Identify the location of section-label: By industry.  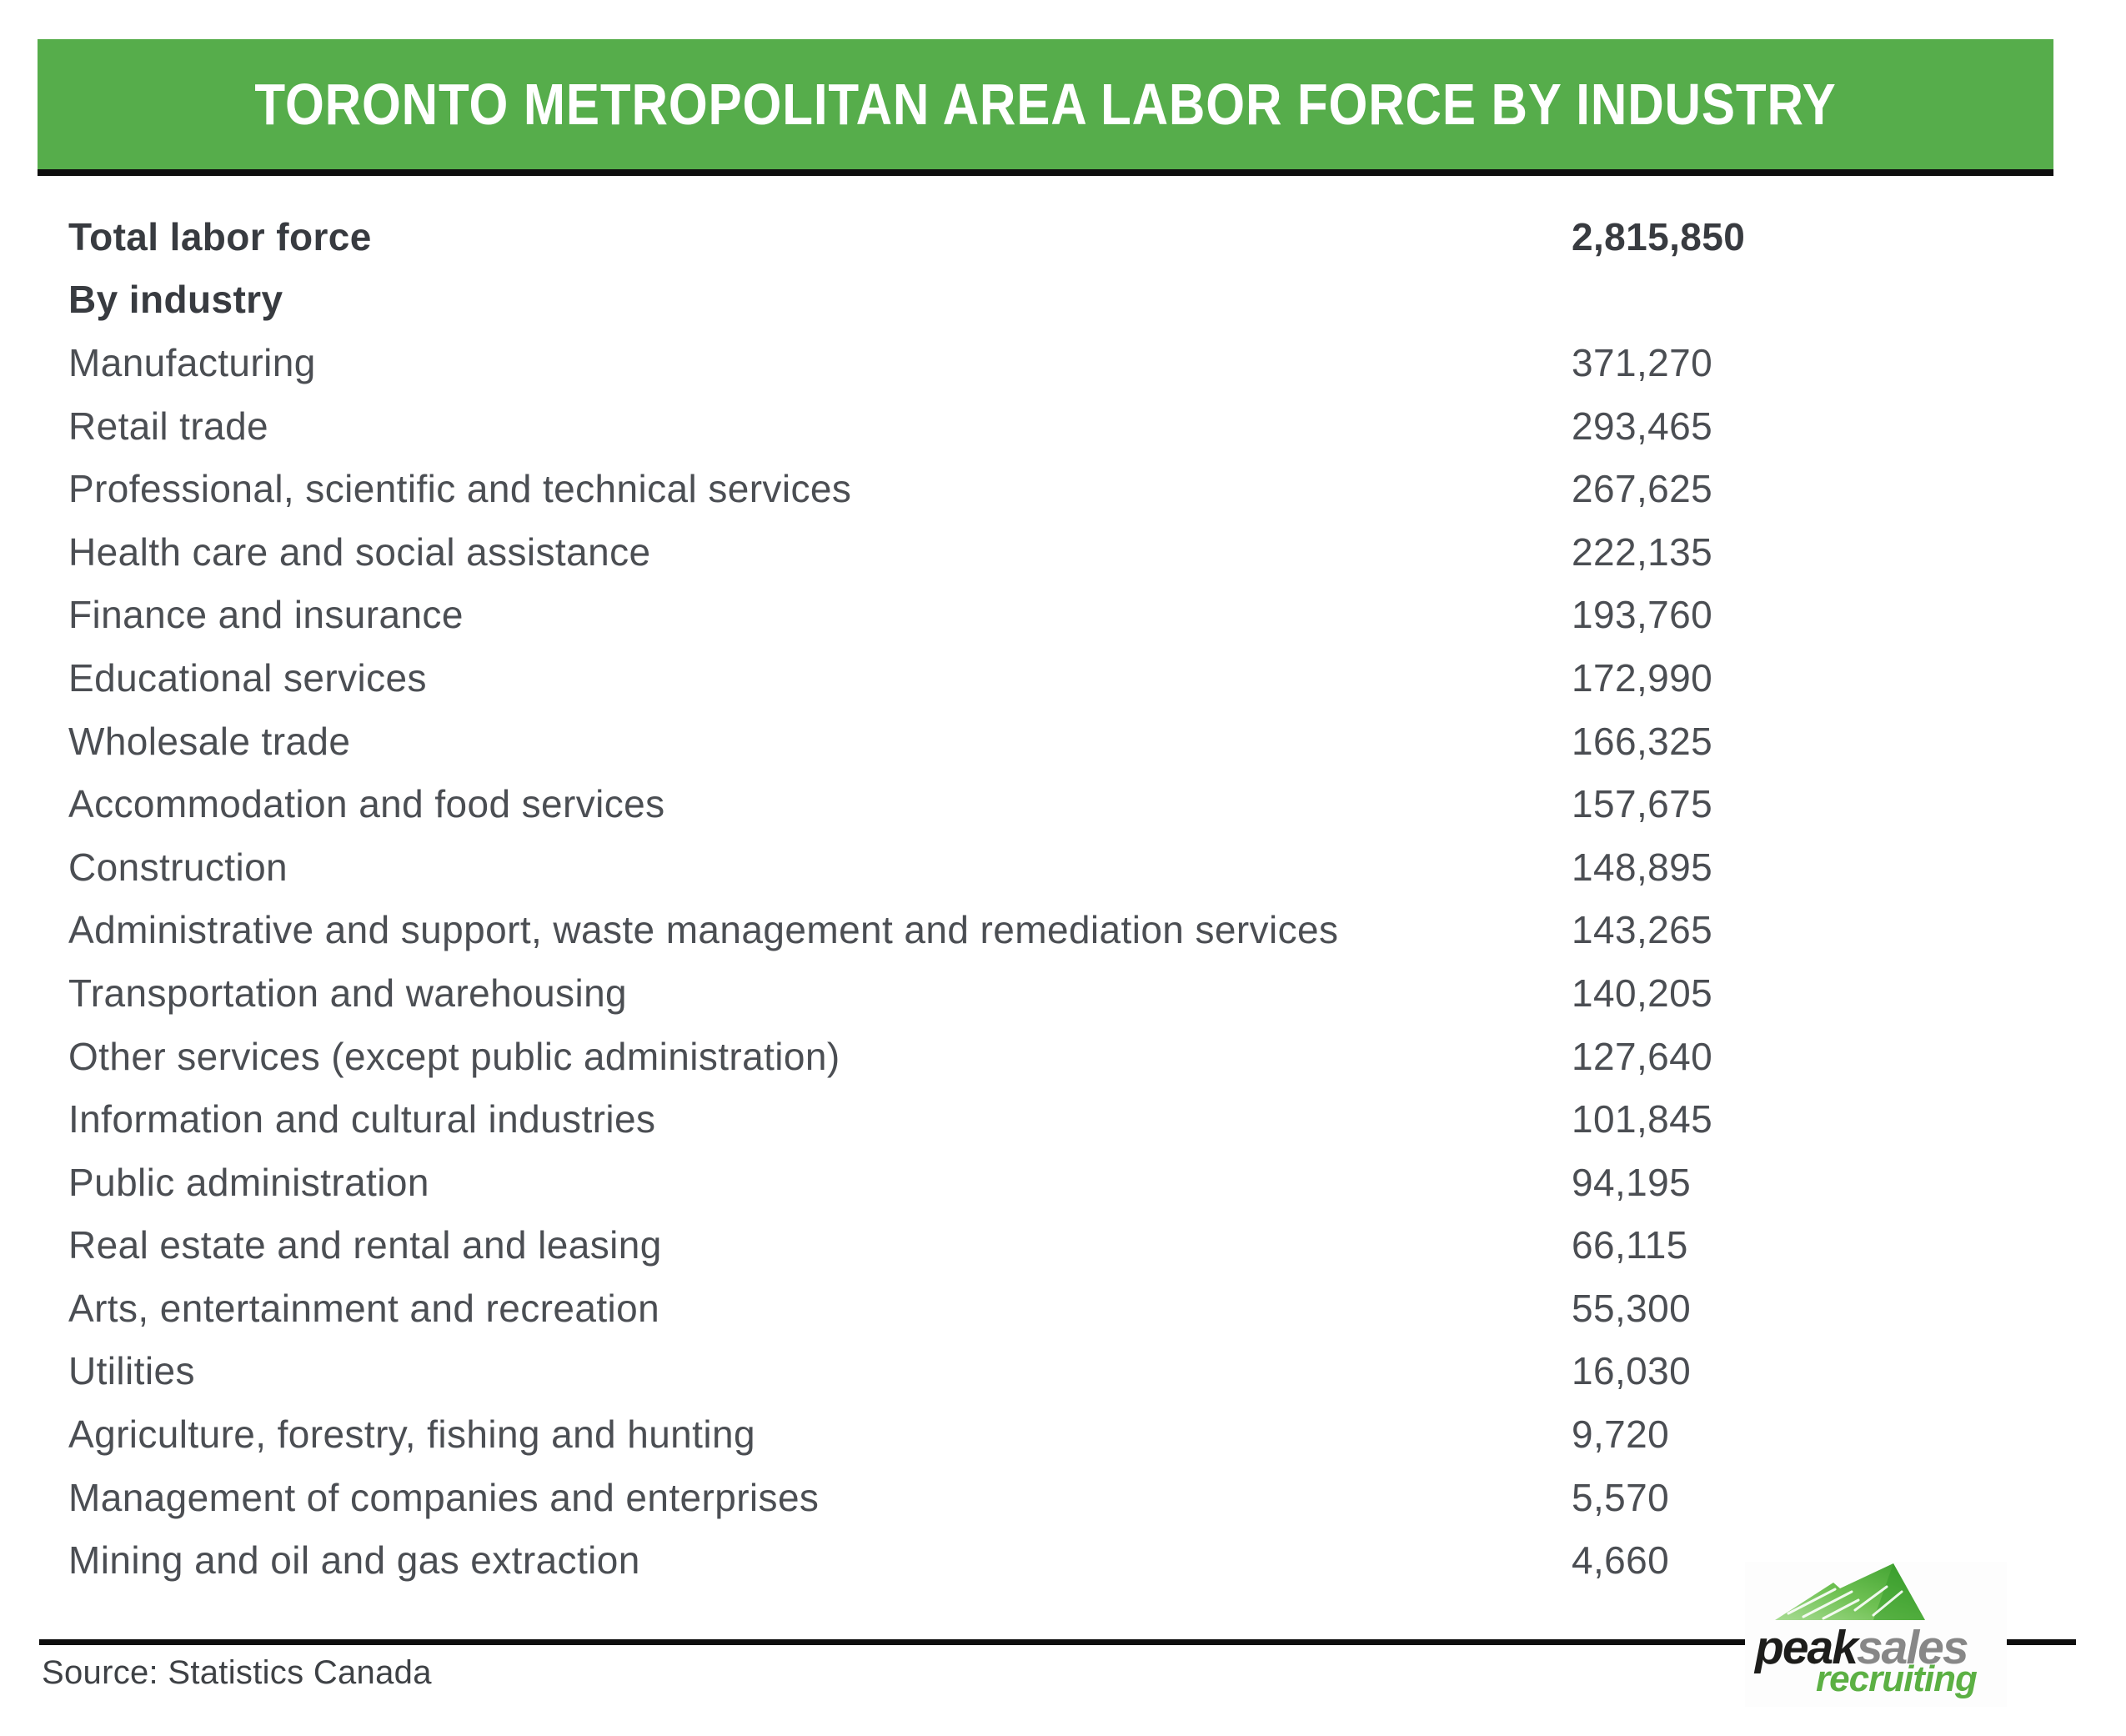
(175, 300).